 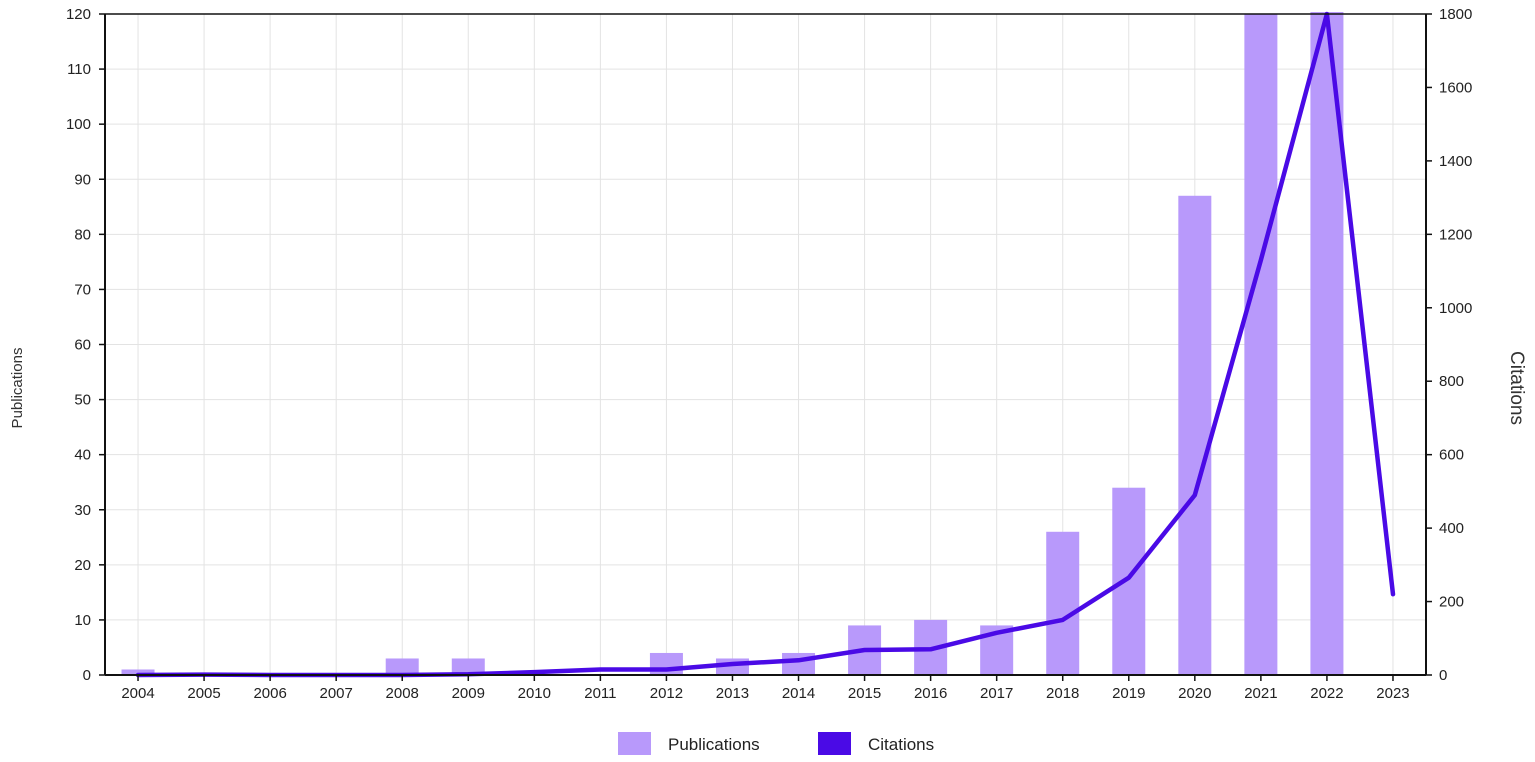 What do you see at coordinates (534, 693) in the screenshot?
I see `x-tick-label-2010: 2010` at bounding box center [534, 693].